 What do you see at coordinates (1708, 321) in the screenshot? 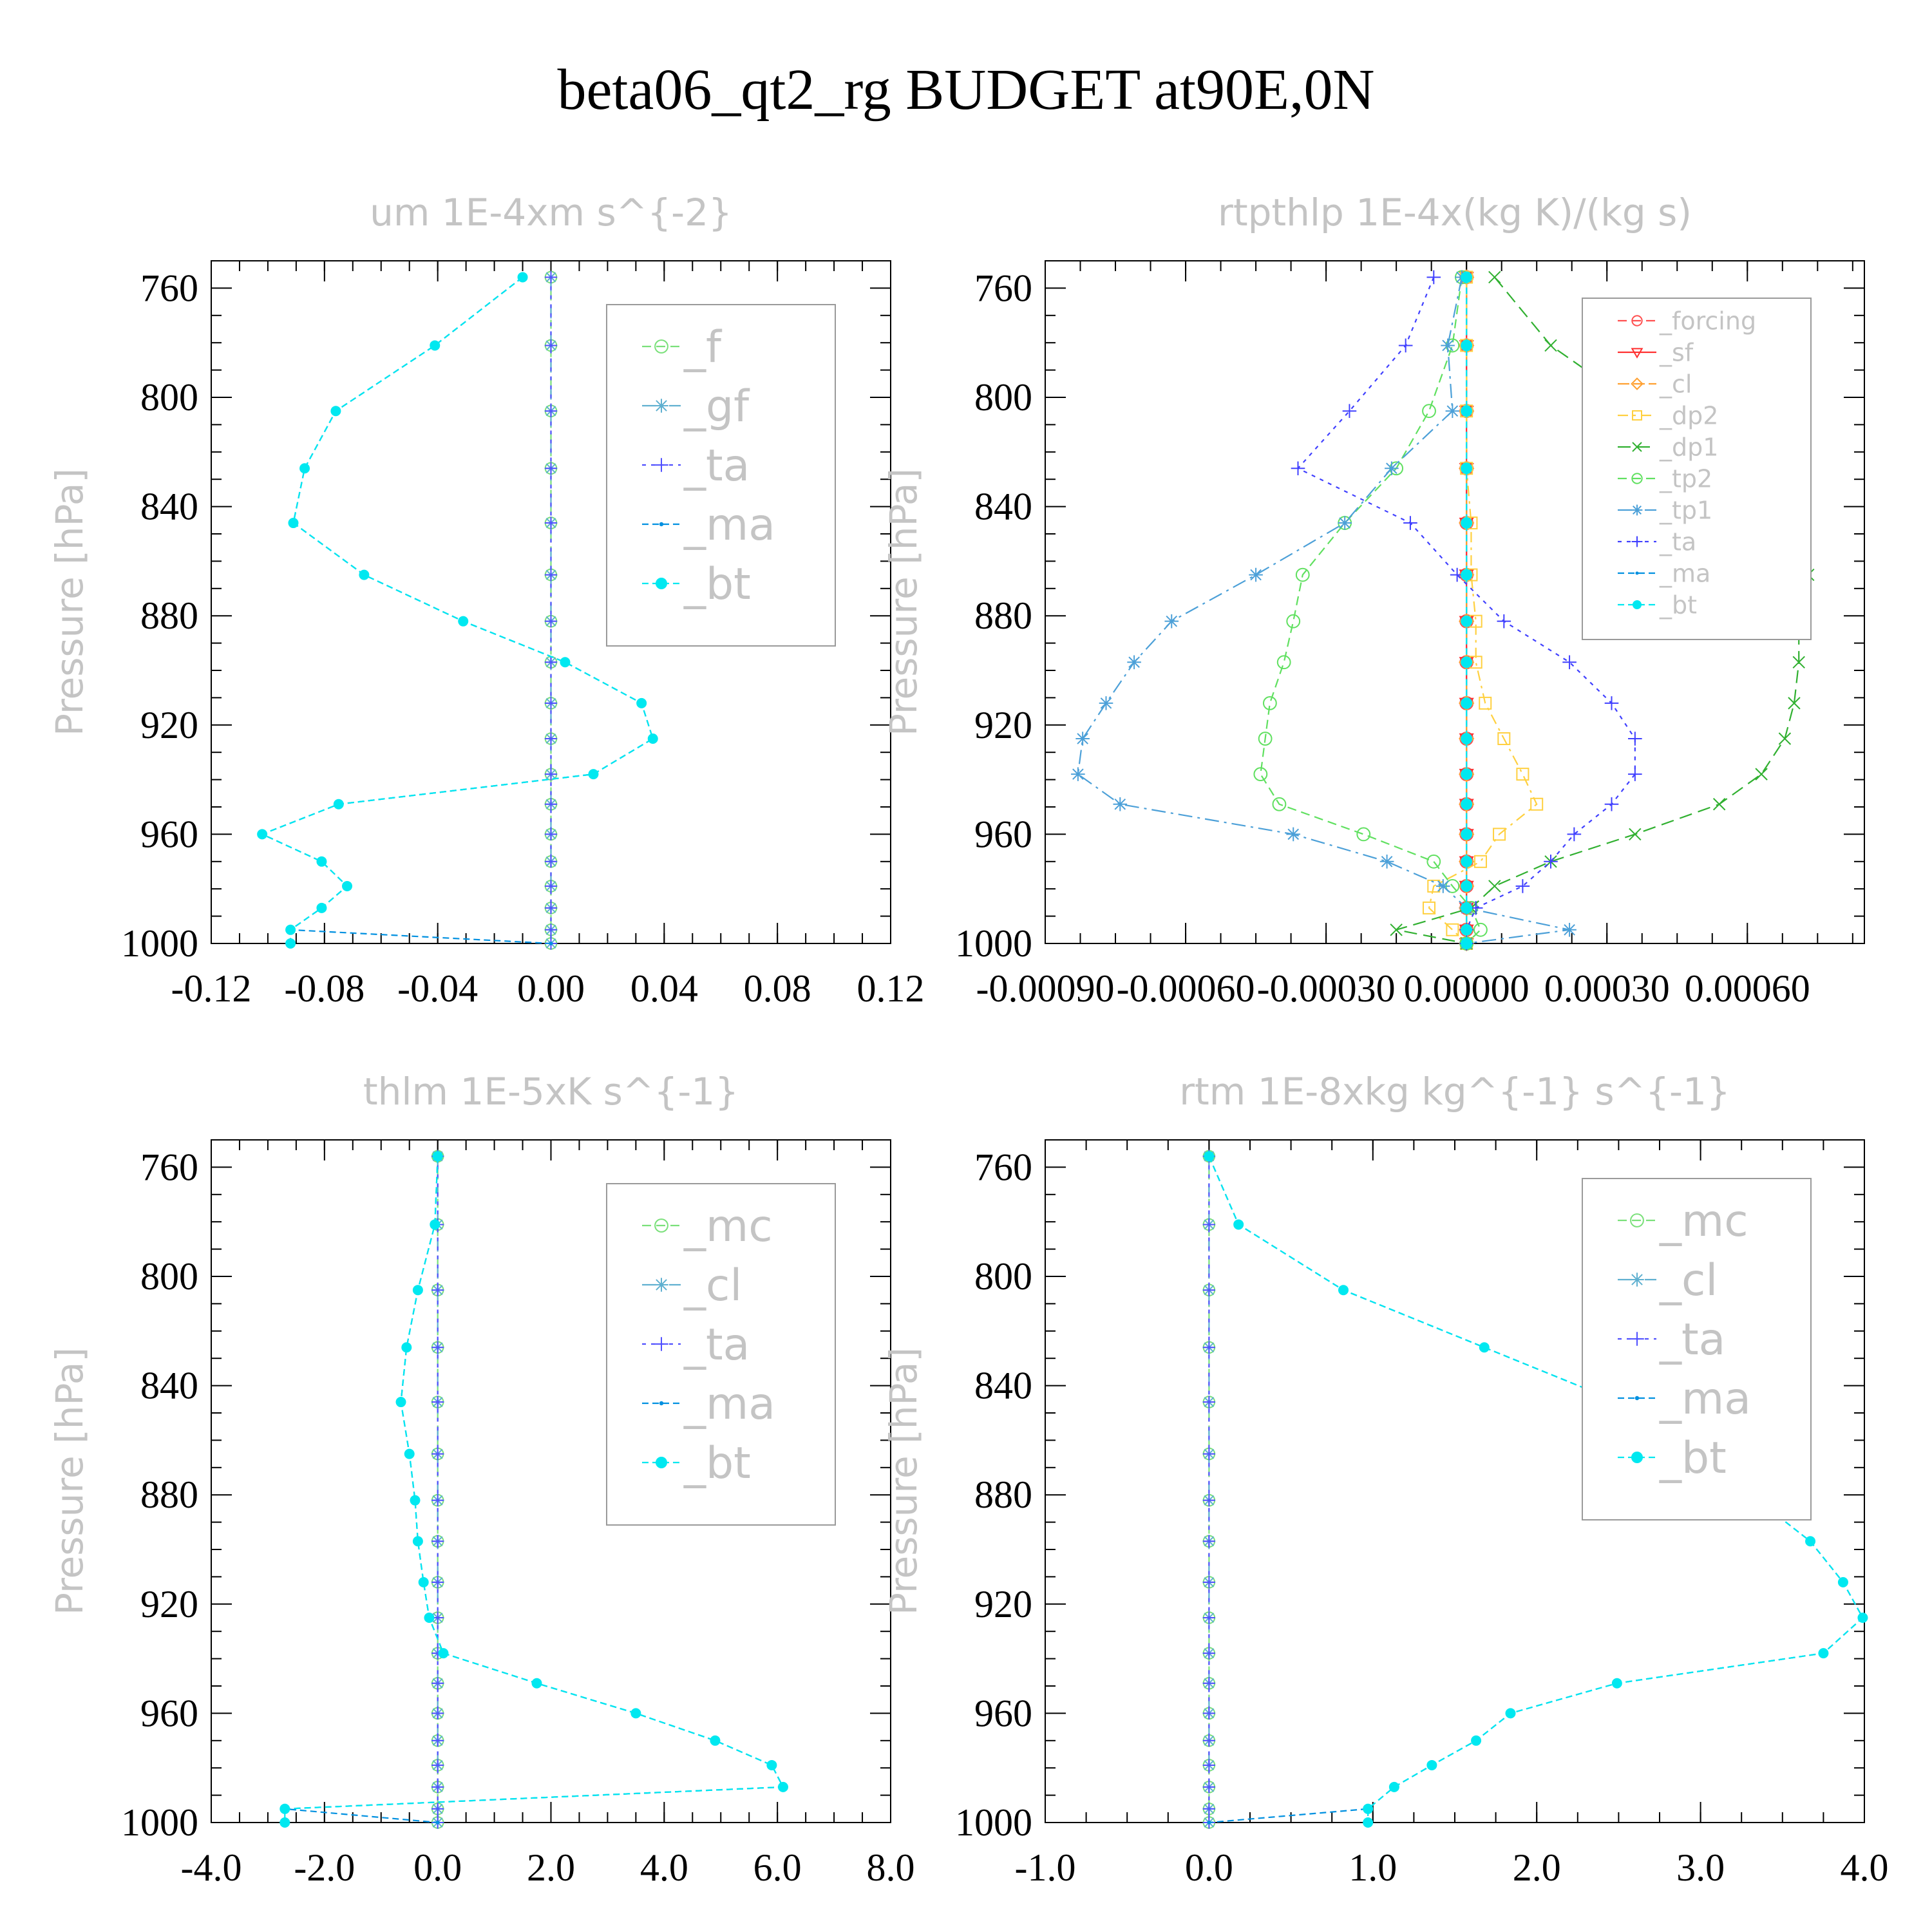
I see `legend-label: _forcing` at bounding box center [1708, 321].